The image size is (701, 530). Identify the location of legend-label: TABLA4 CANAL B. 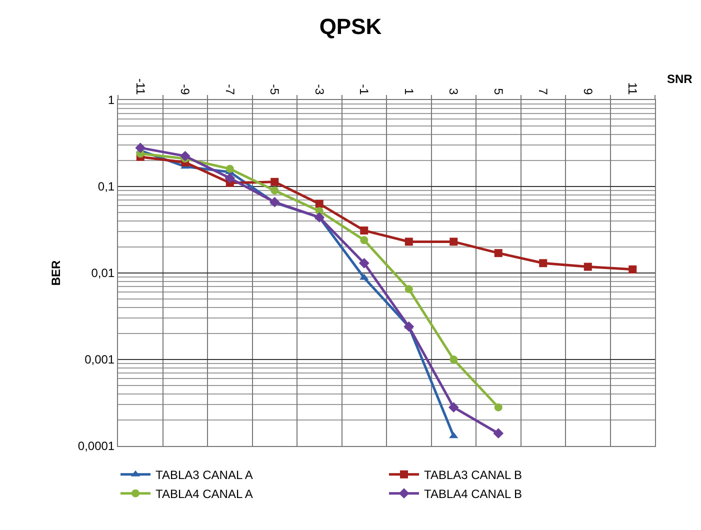
(473, 494).